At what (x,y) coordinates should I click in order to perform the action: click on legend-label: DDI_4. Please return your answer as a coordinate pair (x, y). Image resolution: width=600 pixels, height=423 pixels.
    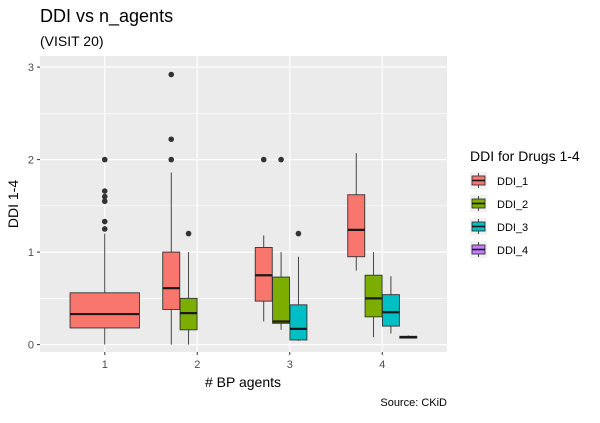
    Looking at the image, I should click on (512, 251).